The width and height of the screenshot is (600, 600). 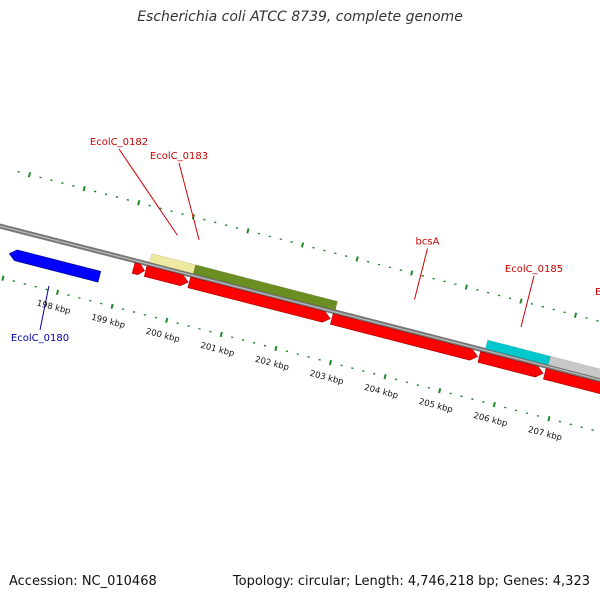 What do you see at coordinates (55, 266) in the screenshot?
I see `gene-arrow-g180` at bounding box center [55, 266].